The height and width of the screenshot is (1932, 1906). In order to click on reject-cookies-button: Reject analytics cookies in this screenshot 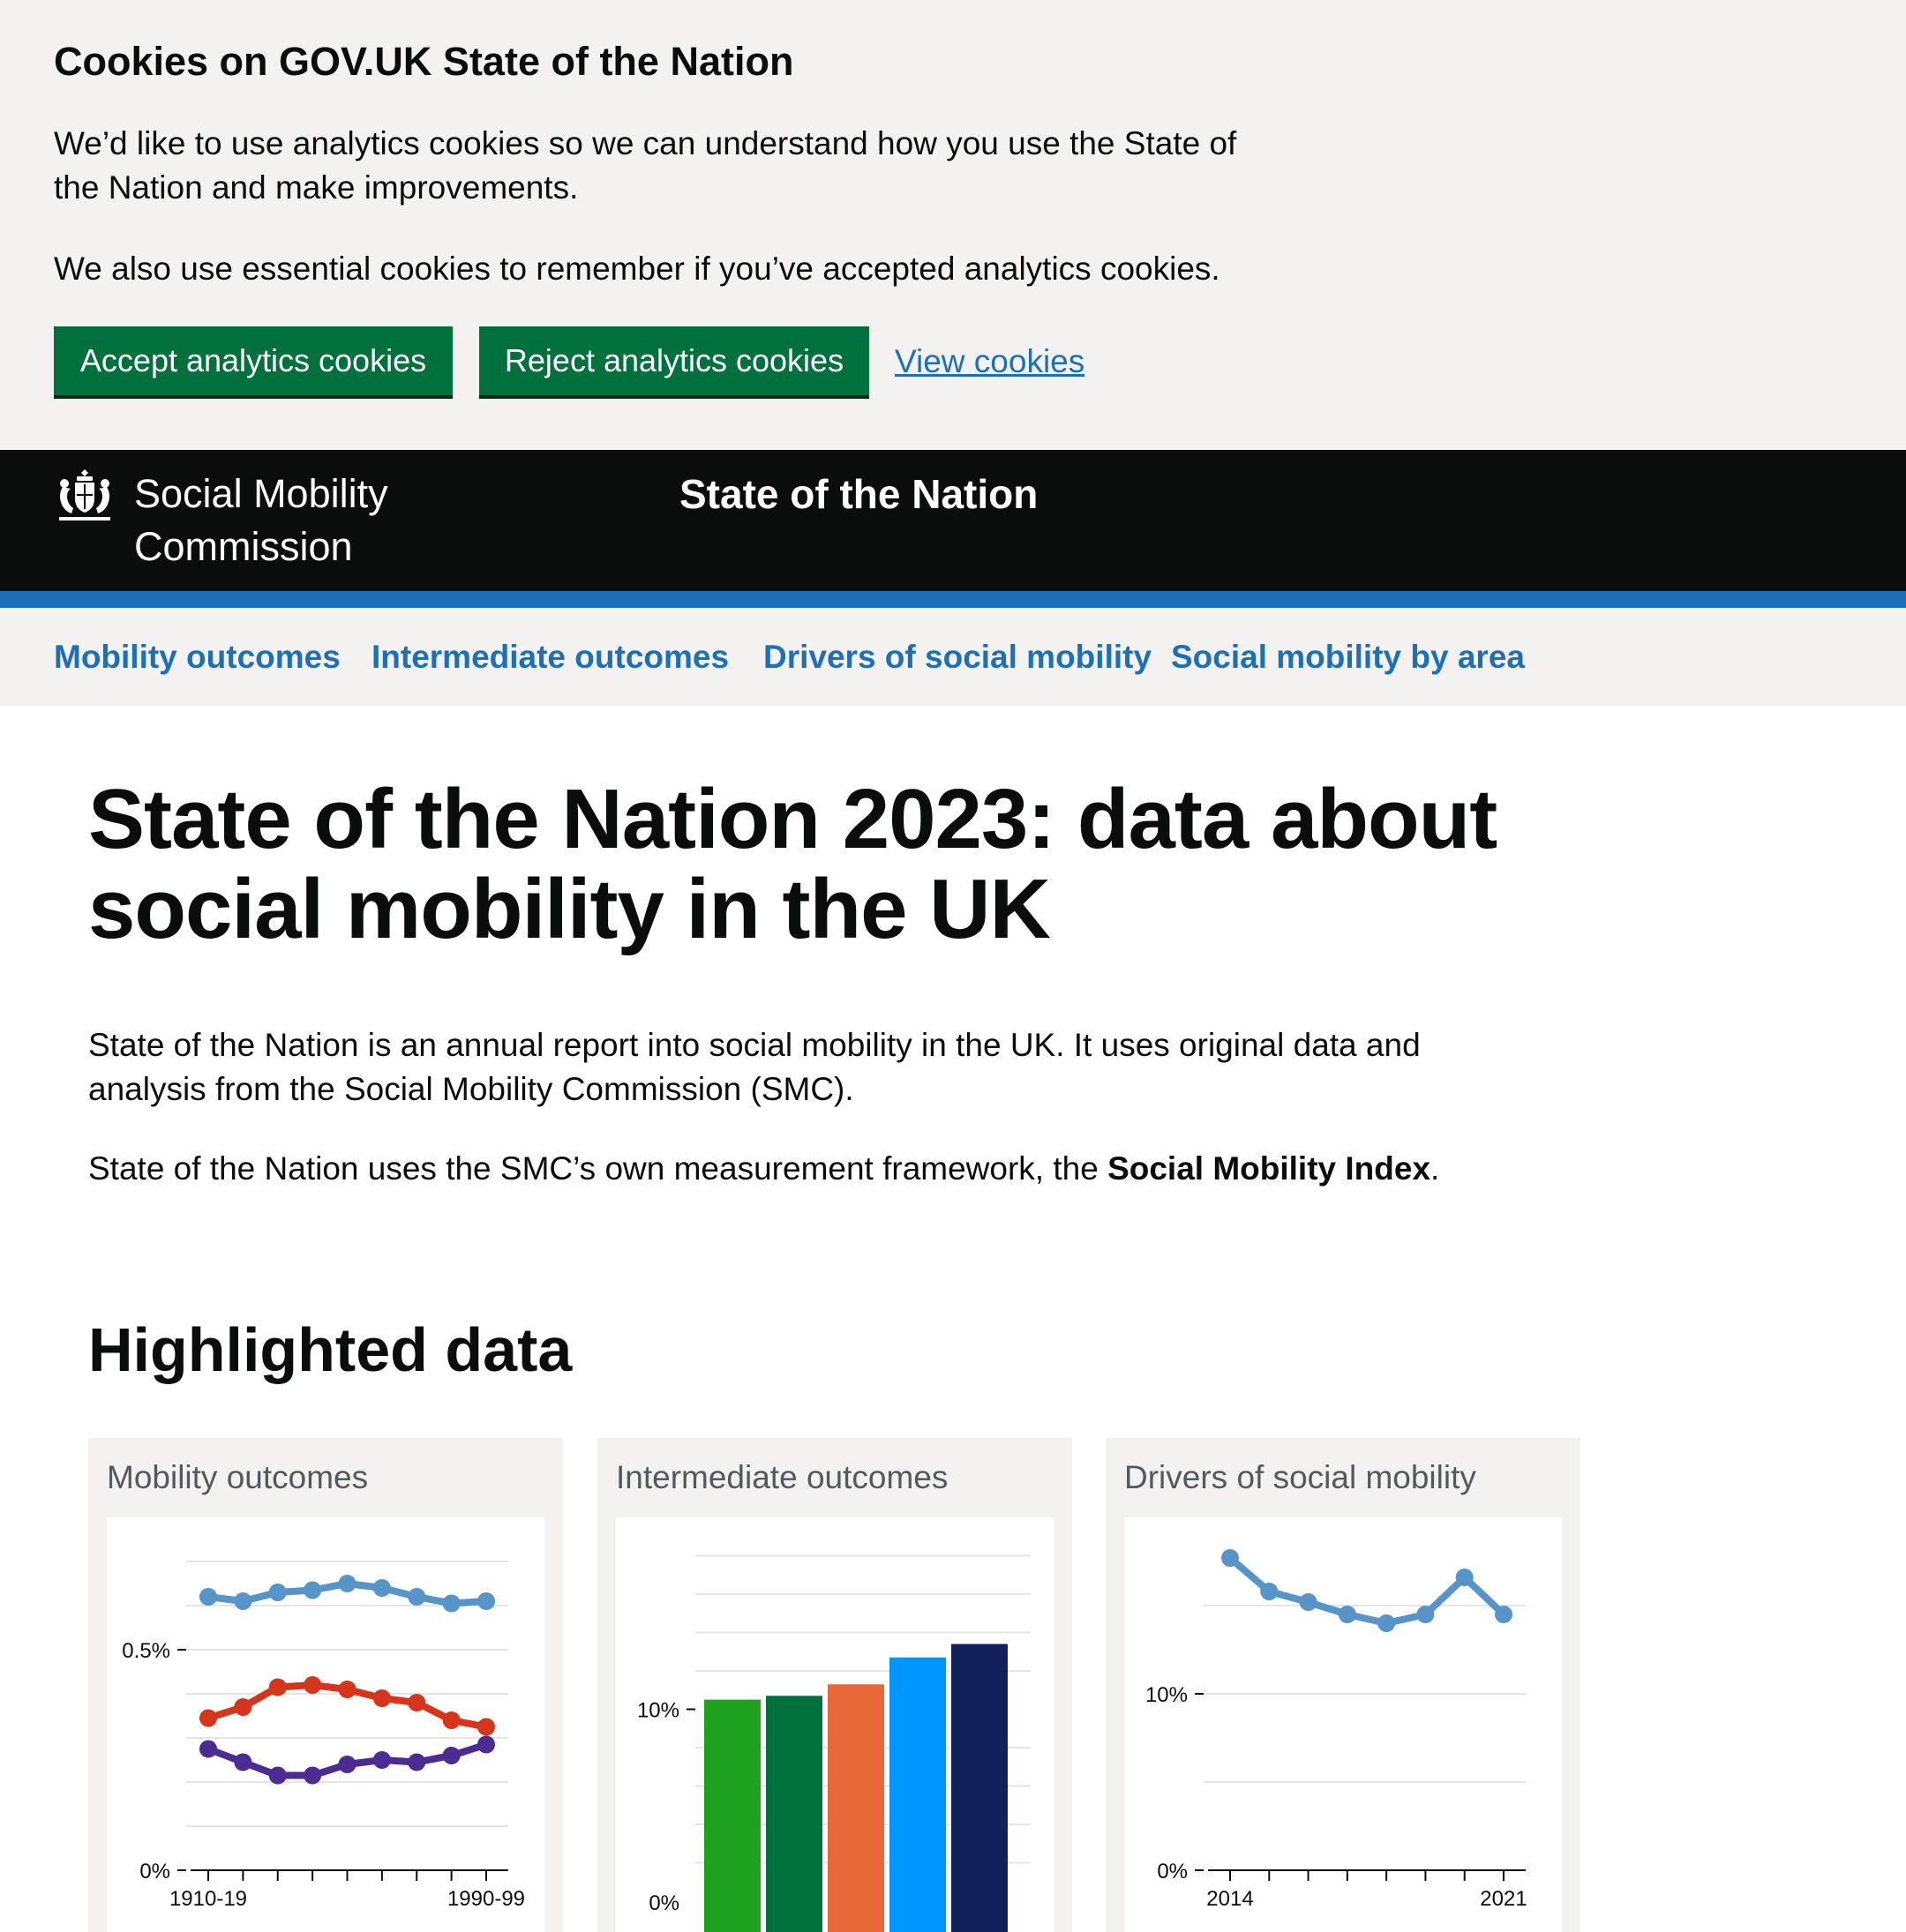, I will do `click(674, 361)`.